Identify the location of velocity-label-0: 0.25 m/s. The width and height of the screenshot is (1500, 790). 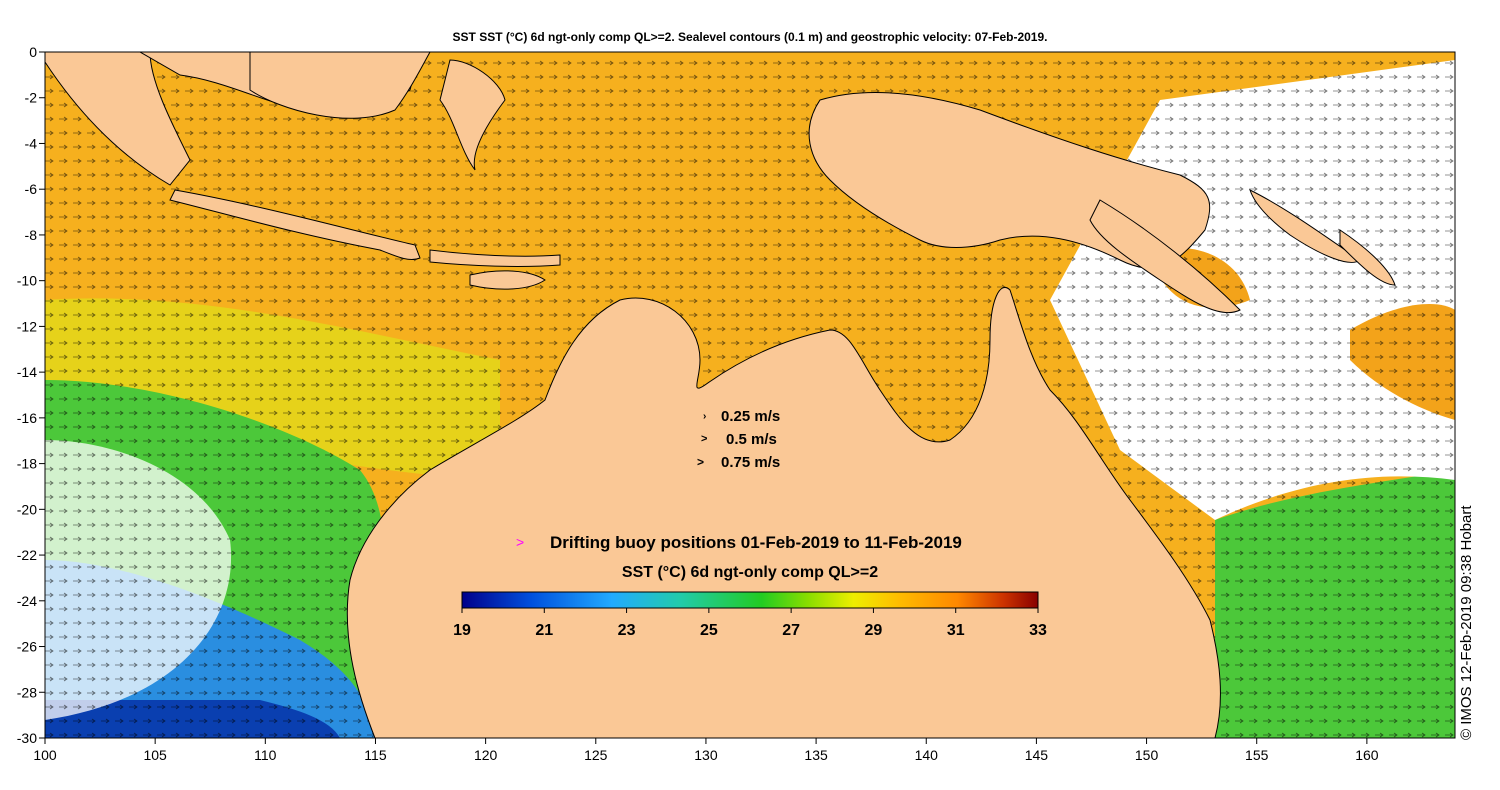
(750, 416).